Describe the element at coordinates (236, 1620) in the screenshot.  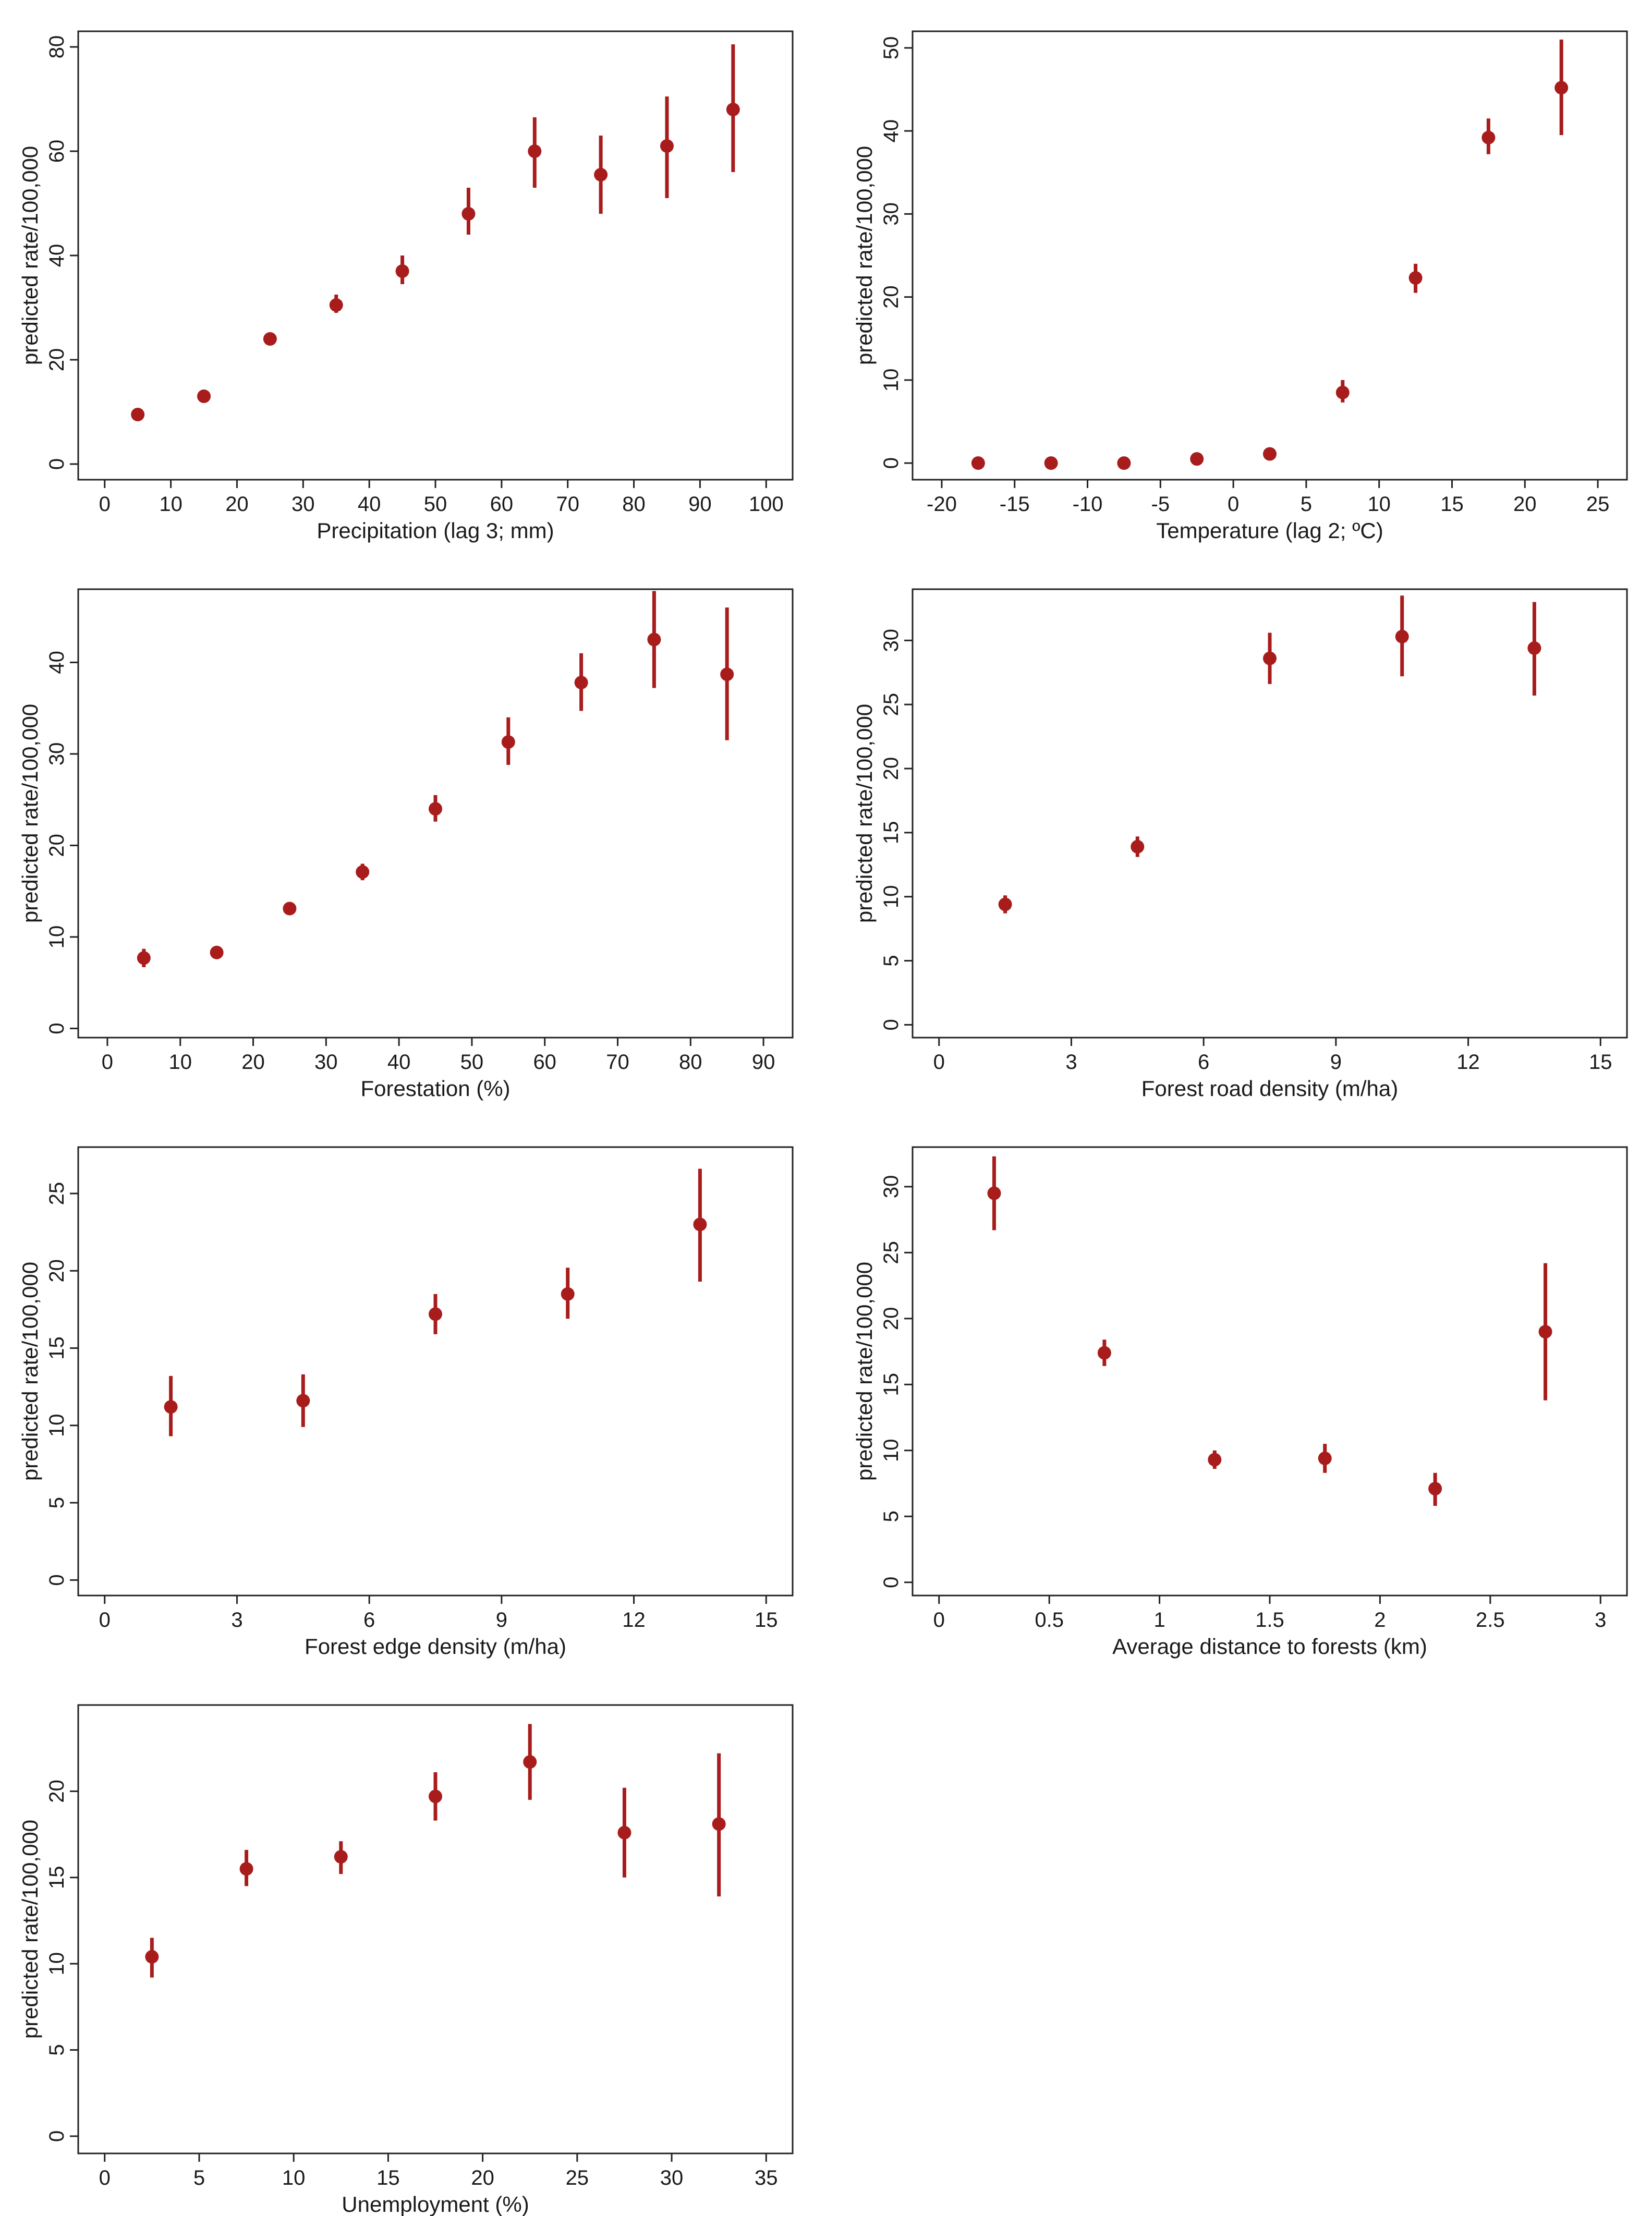
I see `x-tick-label: 3` at that location.